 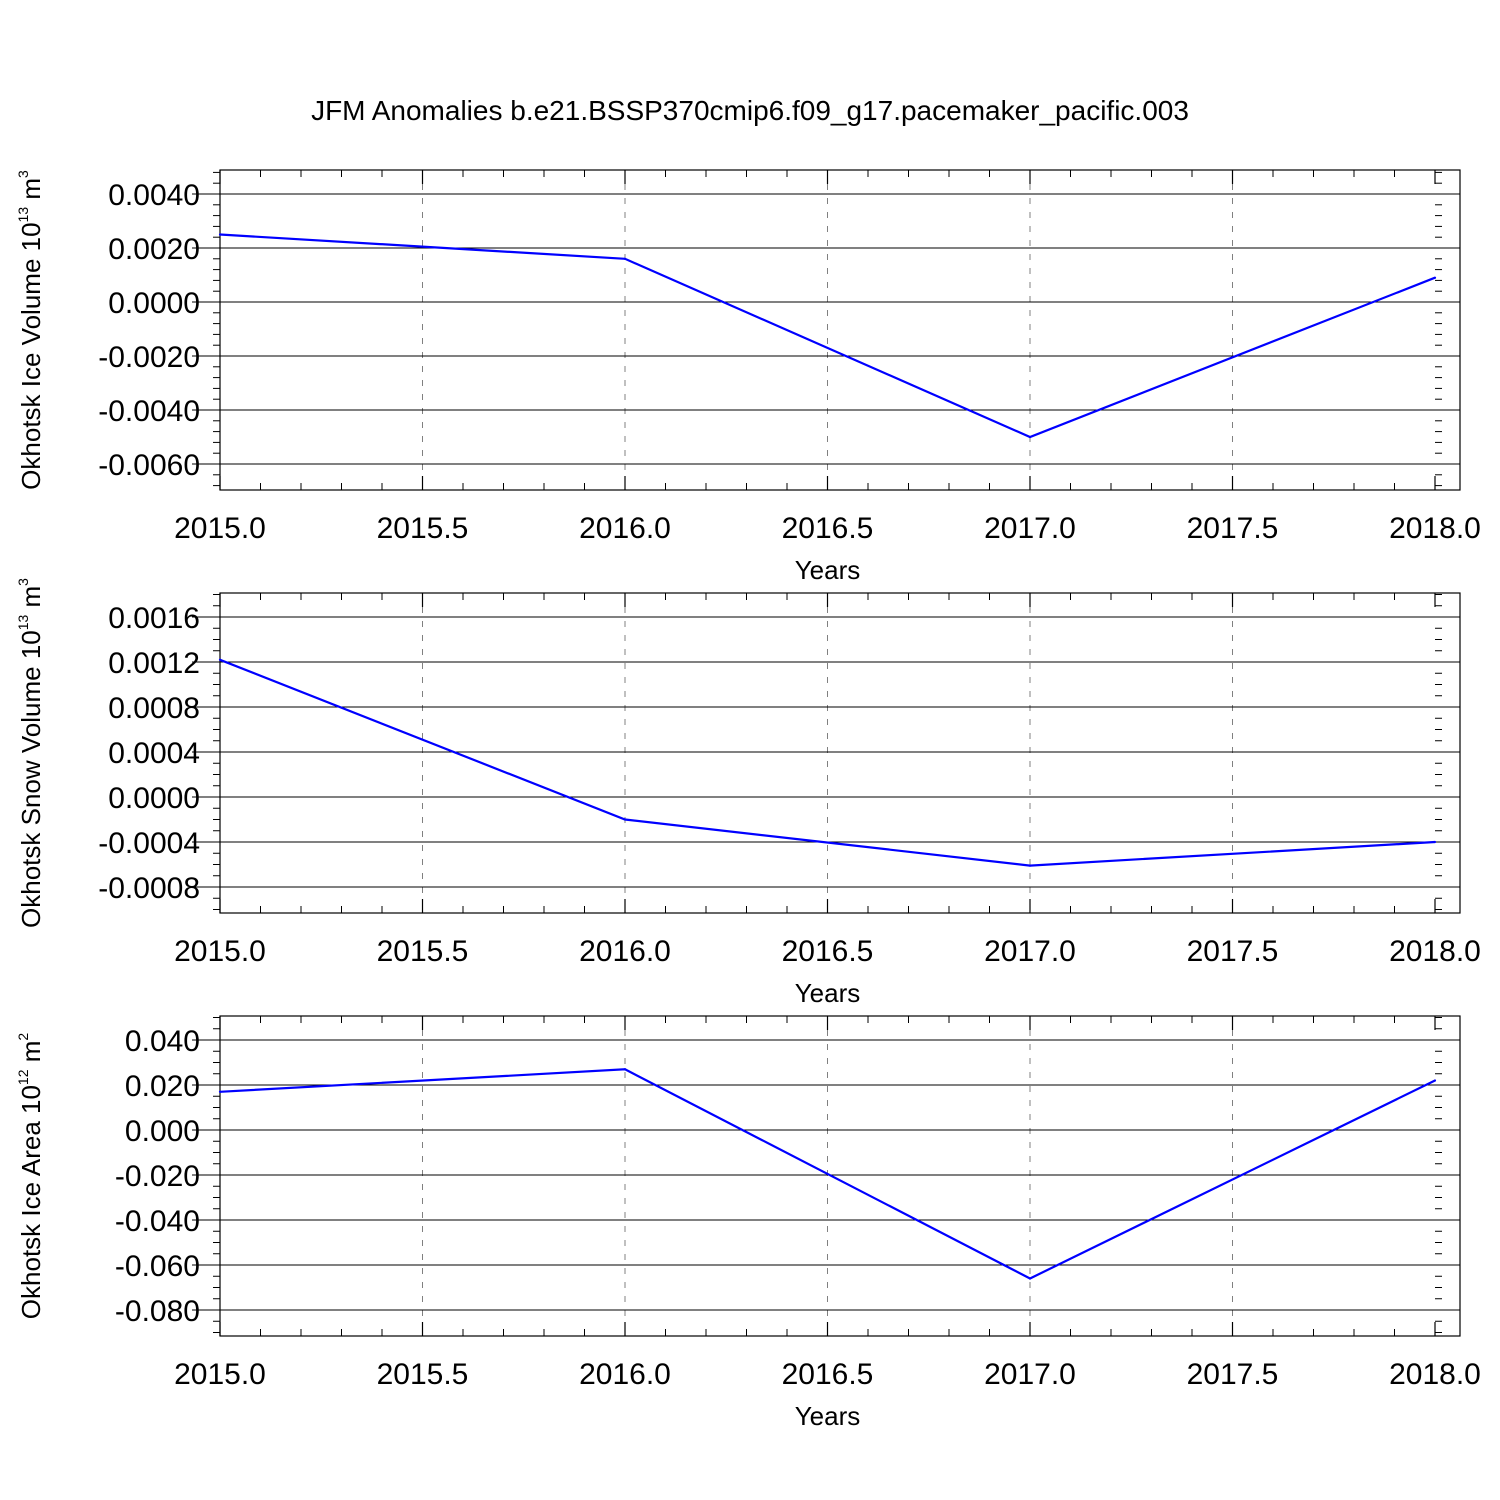 I want to click on y-tick-label: -0.0004, so click(x=149, y=843).